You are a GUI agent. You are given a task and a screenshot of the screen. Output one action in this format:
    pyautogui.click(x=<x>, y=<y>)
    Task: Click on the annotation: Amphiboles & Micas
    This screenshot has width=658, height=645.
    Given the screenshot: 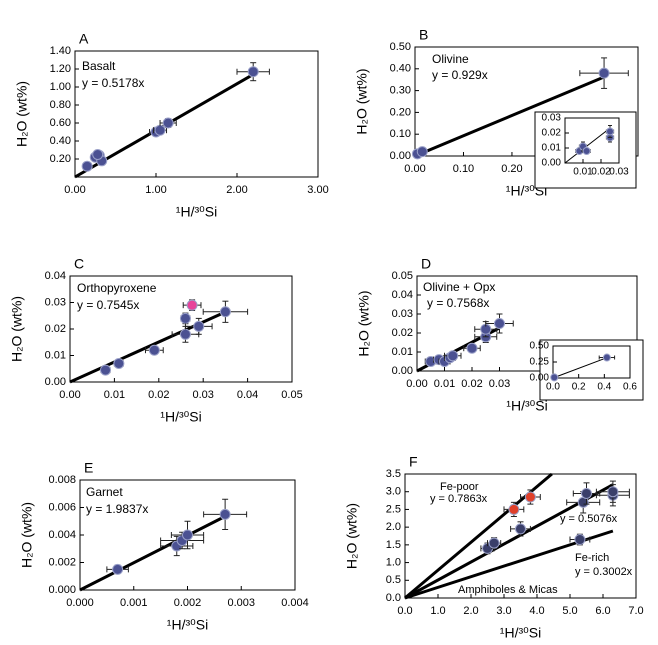 What is the action you would take?
    pyautogui.click(x=508, y=590)
    